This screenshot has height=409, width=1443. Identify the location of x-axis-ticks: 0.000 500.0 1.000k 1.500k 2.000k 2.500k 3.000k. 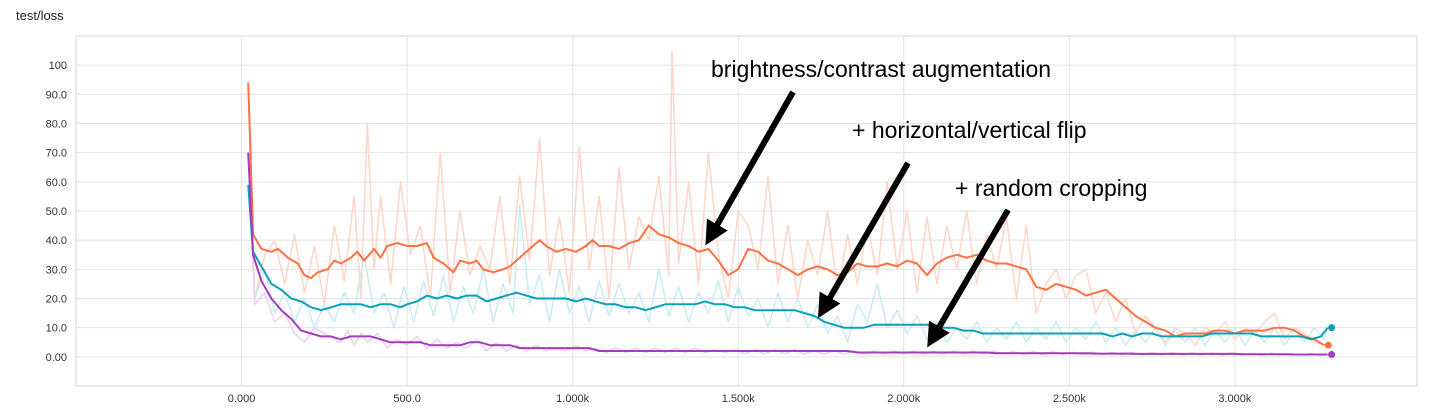
(740, 399).